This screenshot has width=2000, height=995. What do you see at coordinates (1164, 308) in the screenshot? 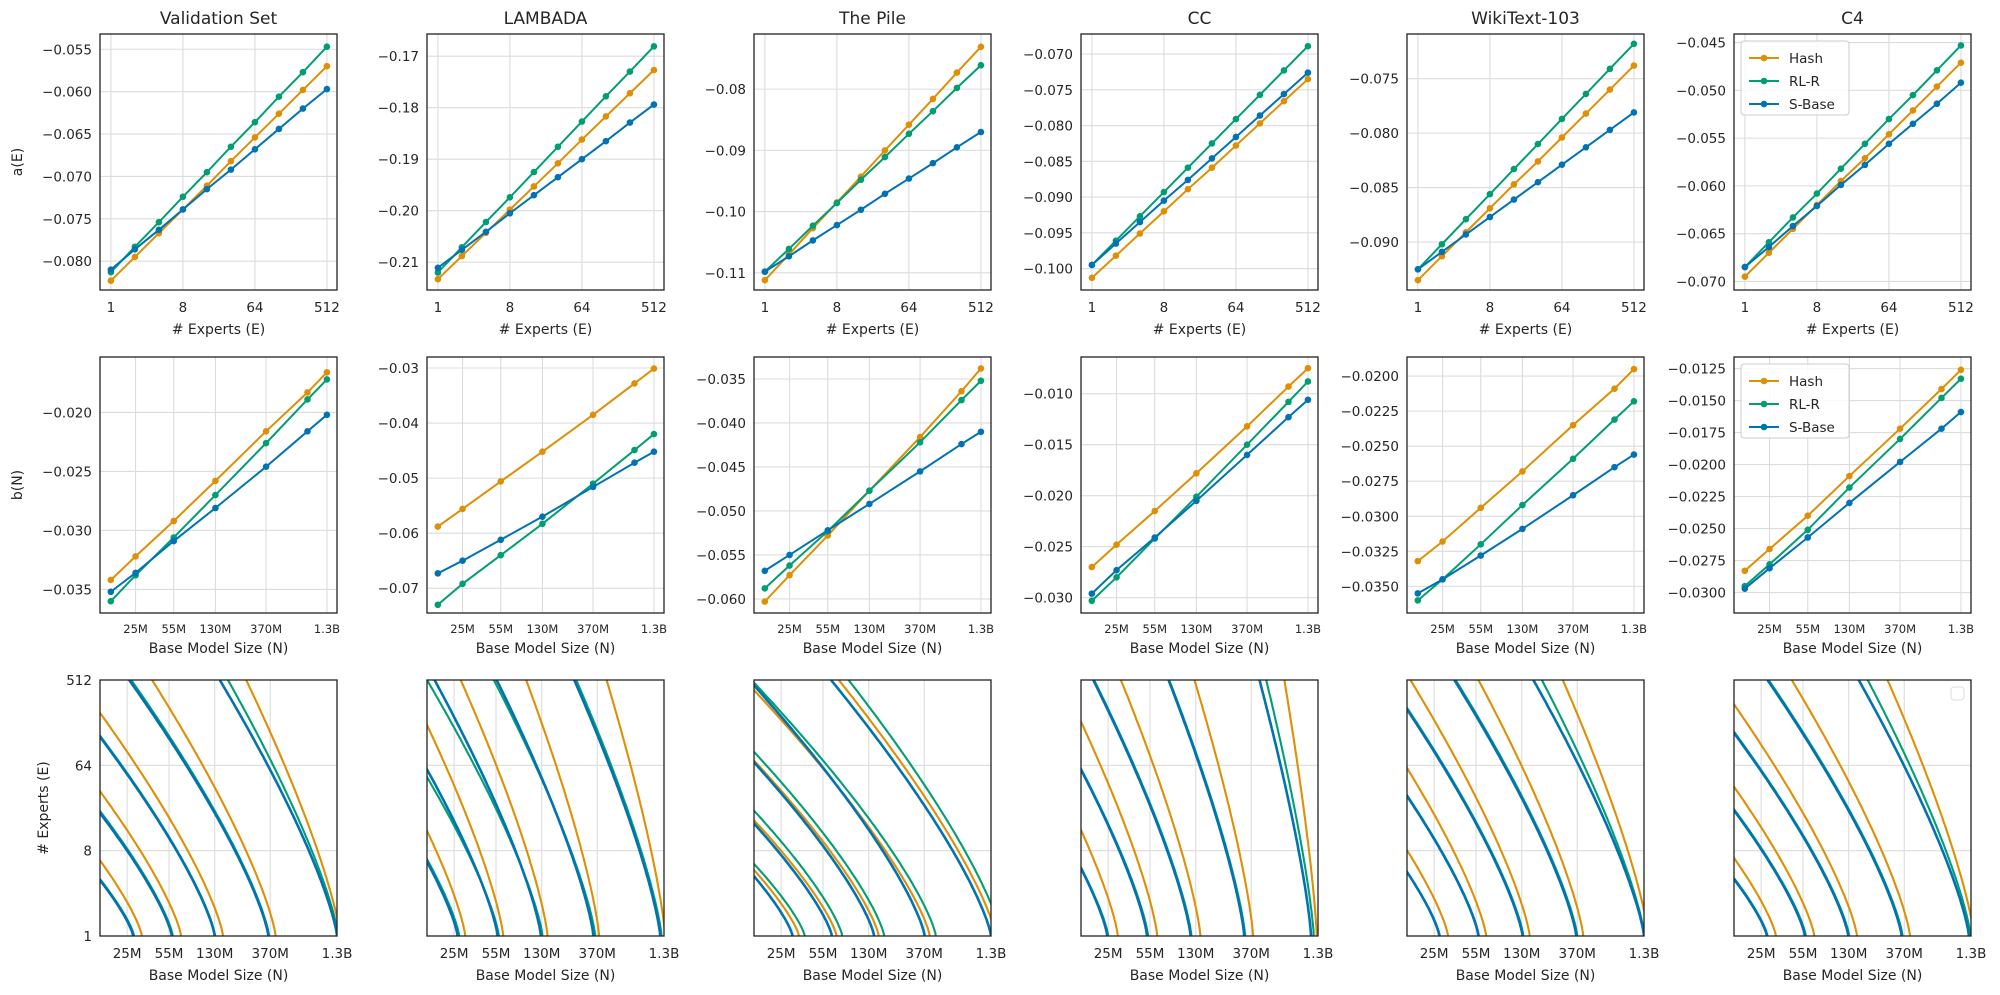
I see `x-tick-label: 8` at bounding box center [1164, 308].